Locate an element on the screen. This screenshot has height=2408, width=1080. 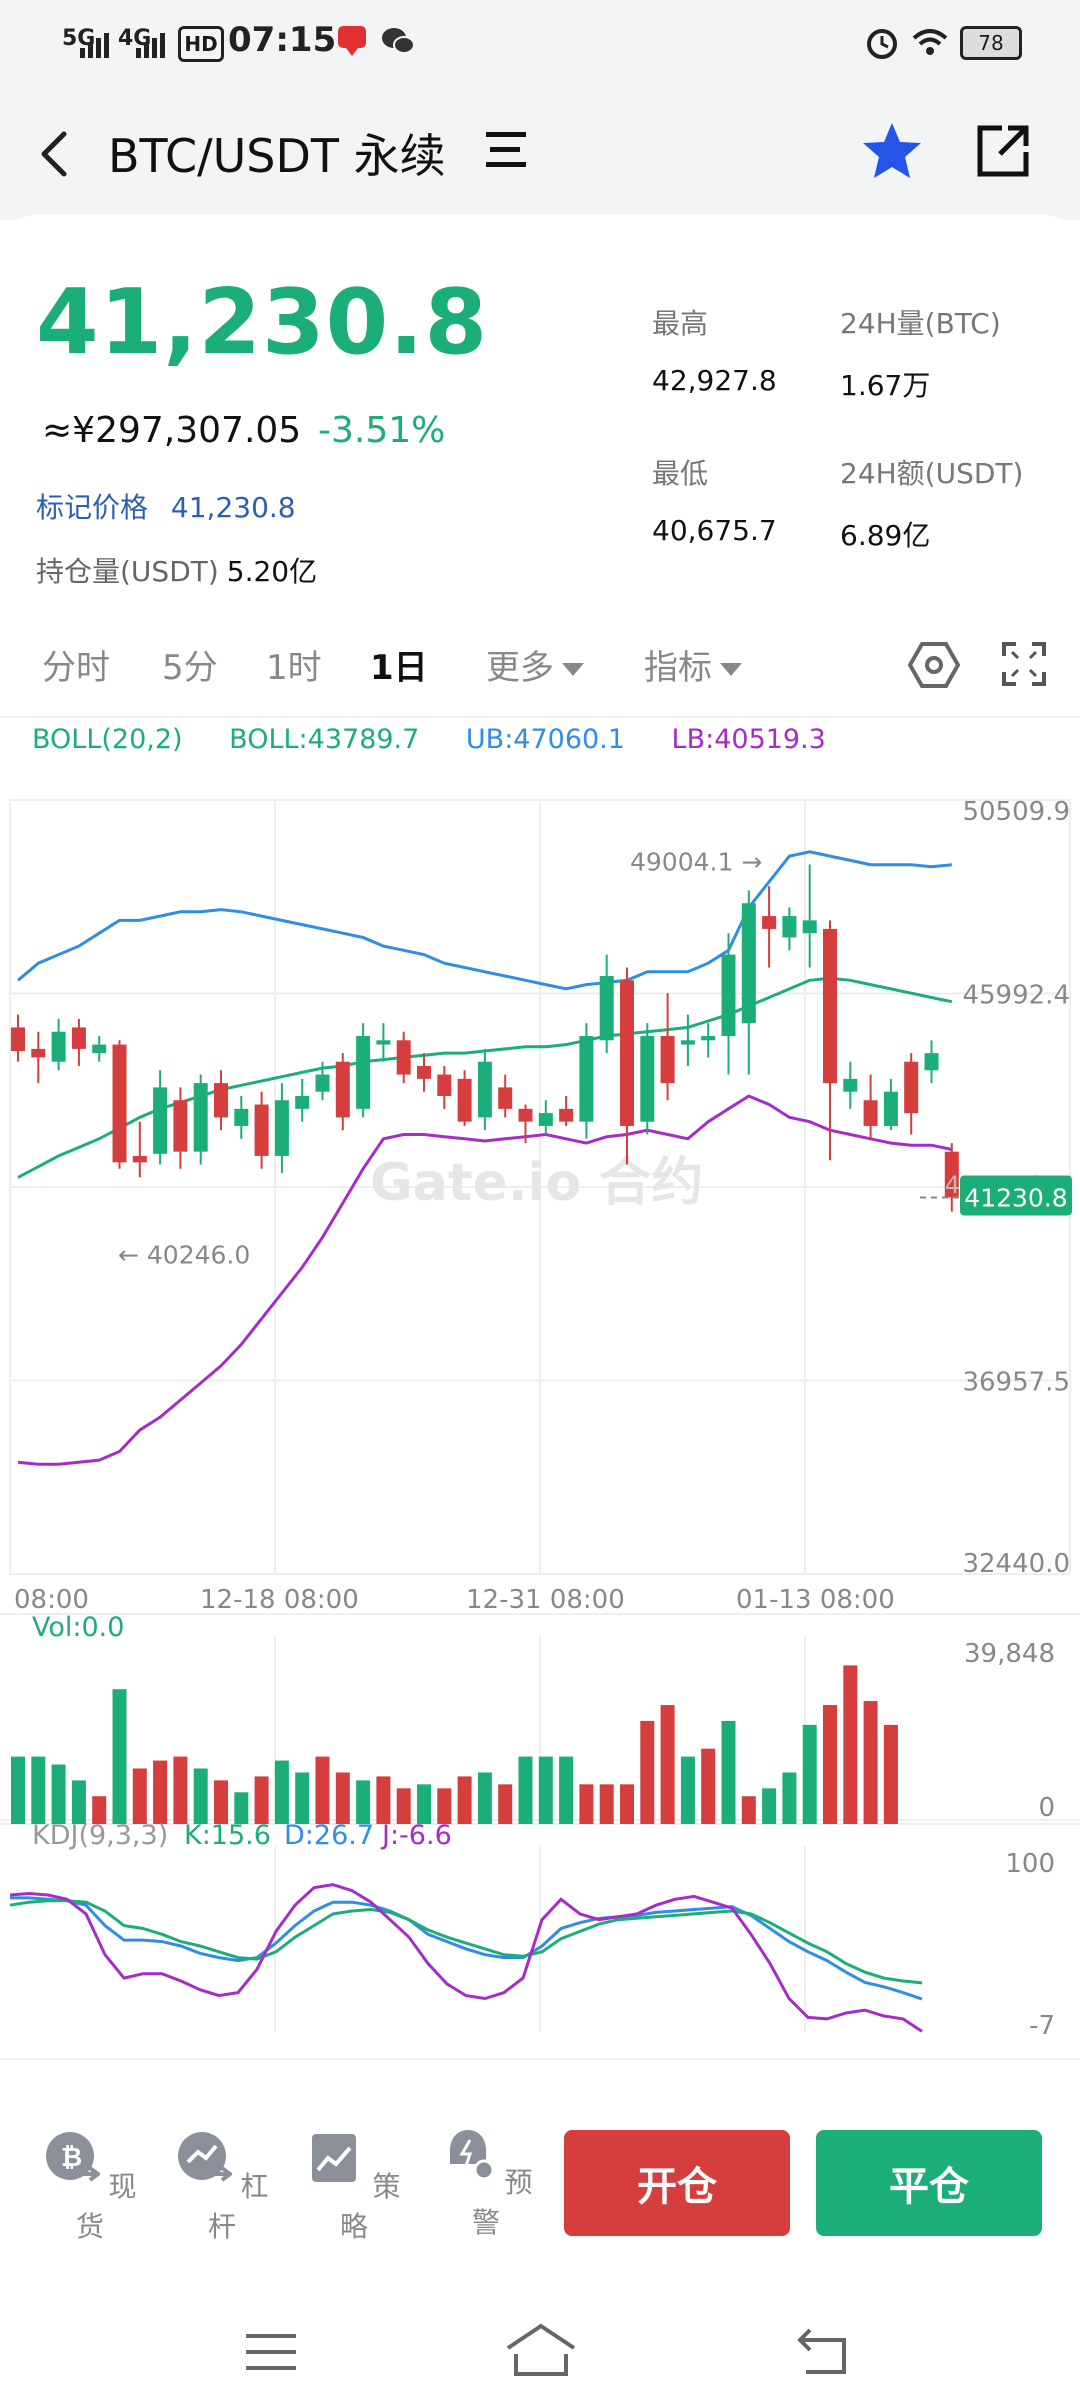
menu-lines-icon is located at coordinates (506, 150).